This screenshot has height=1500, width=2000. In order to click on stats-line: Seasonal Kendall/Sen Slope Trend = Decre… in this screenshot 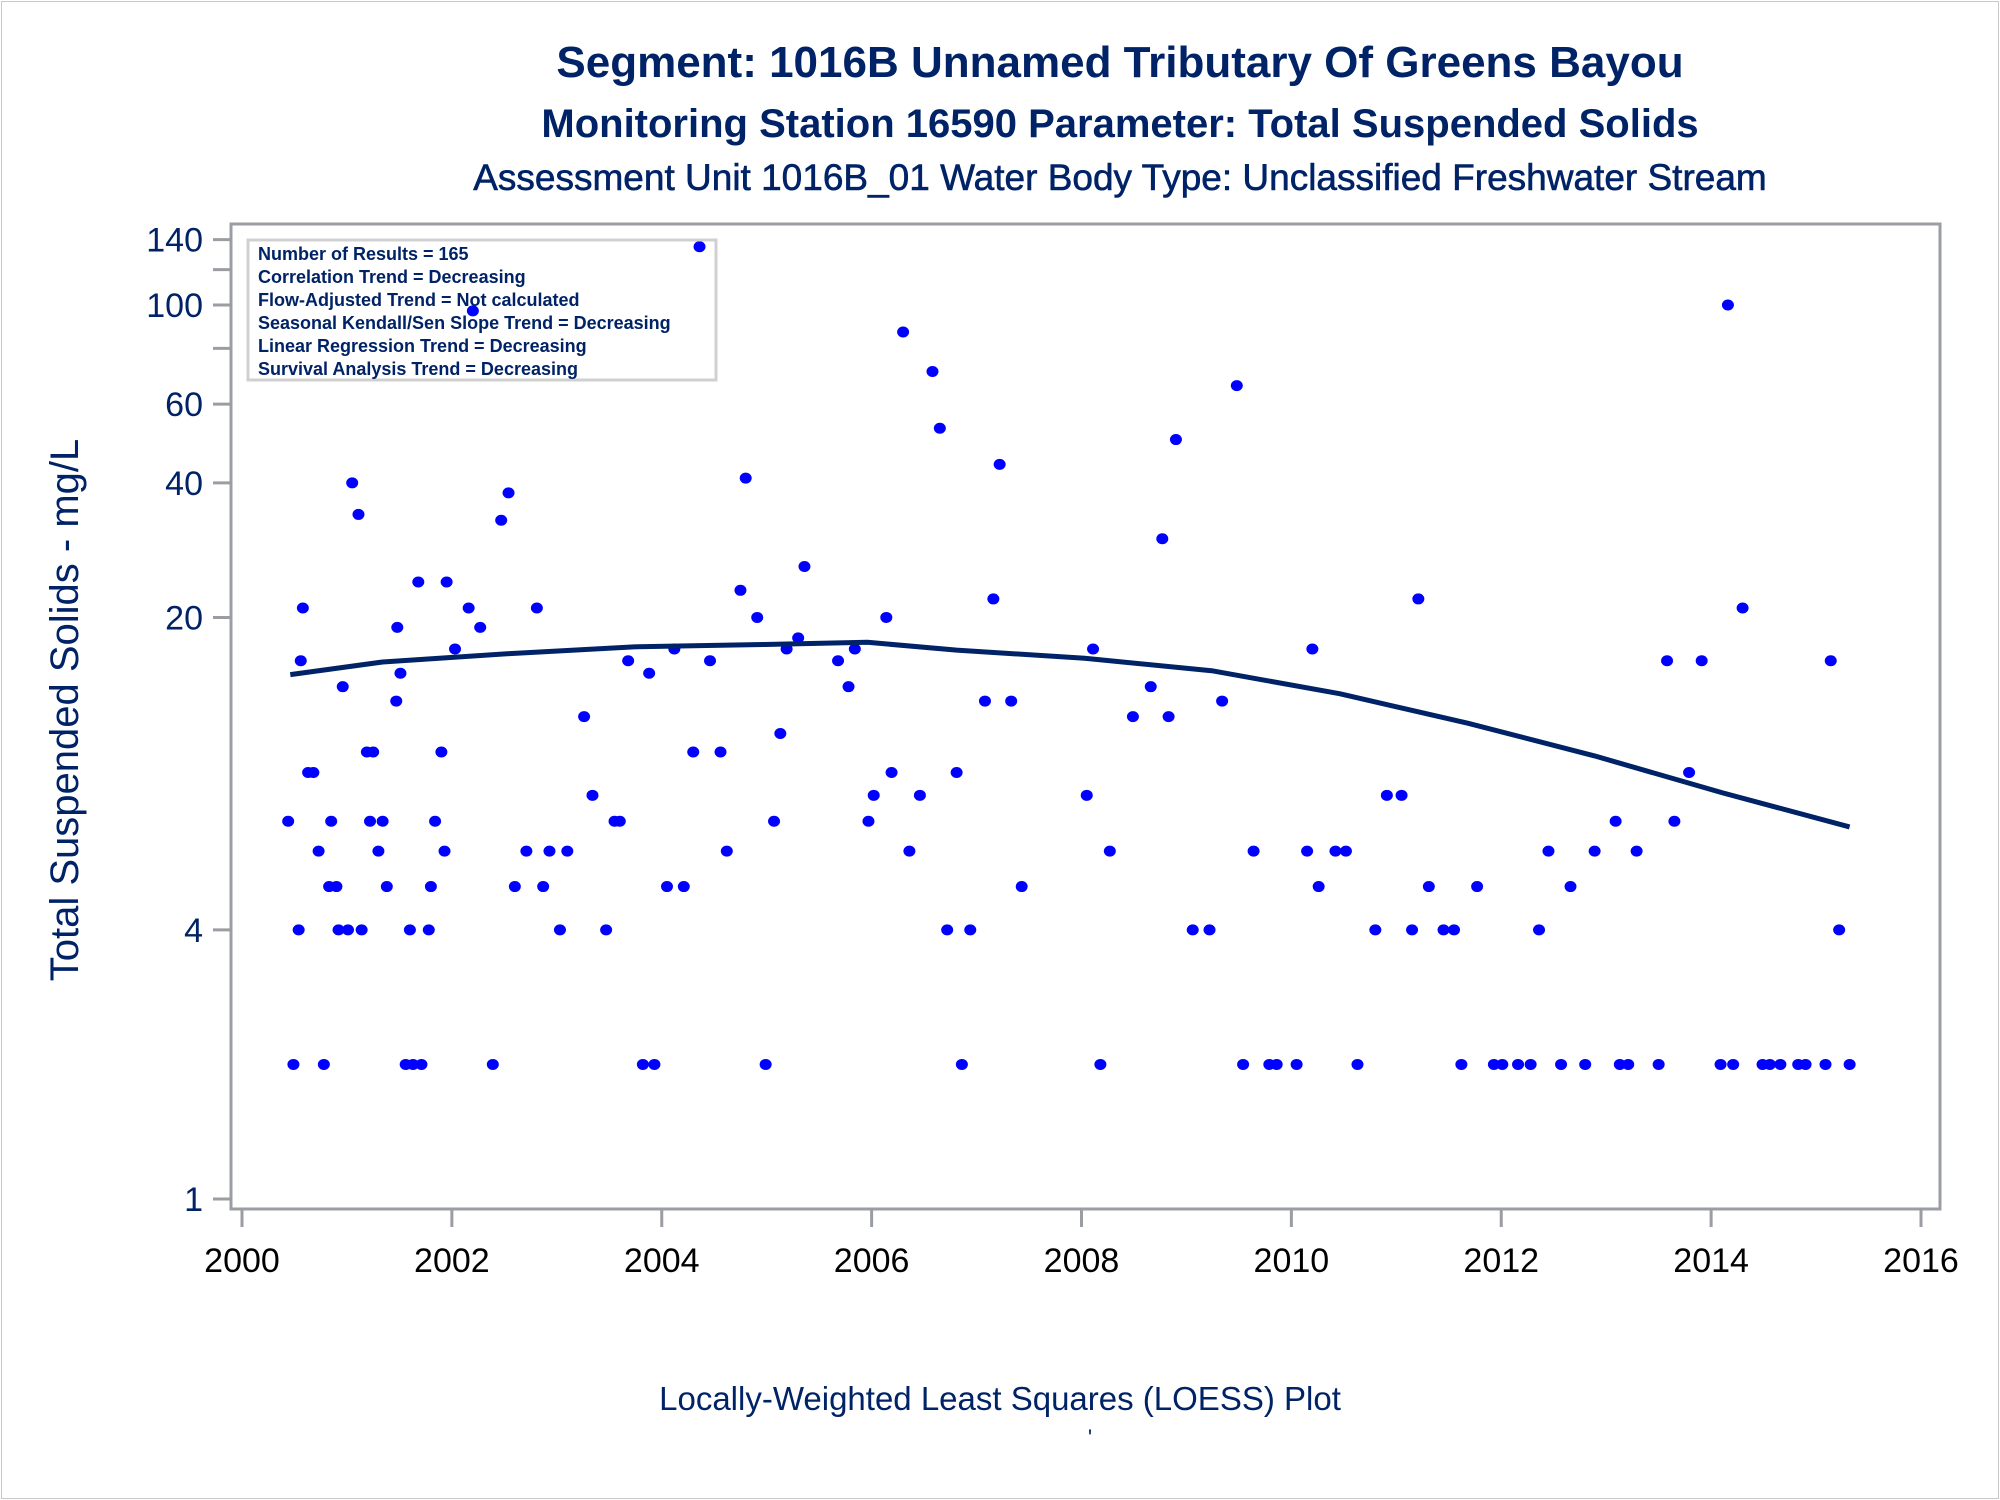, I will do `click(464, 323)`.